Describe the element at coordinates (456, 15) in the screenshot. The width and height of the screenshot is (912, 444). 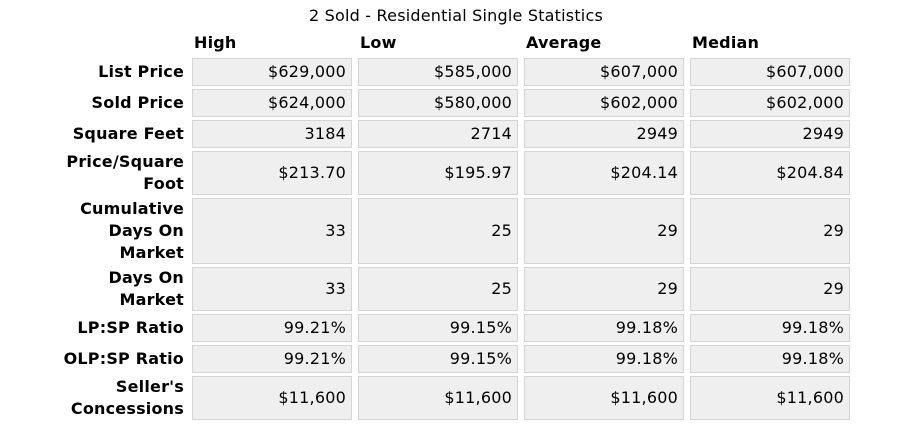
I see `page-title: 2 Sold - Residential Single Statistics` at that location.